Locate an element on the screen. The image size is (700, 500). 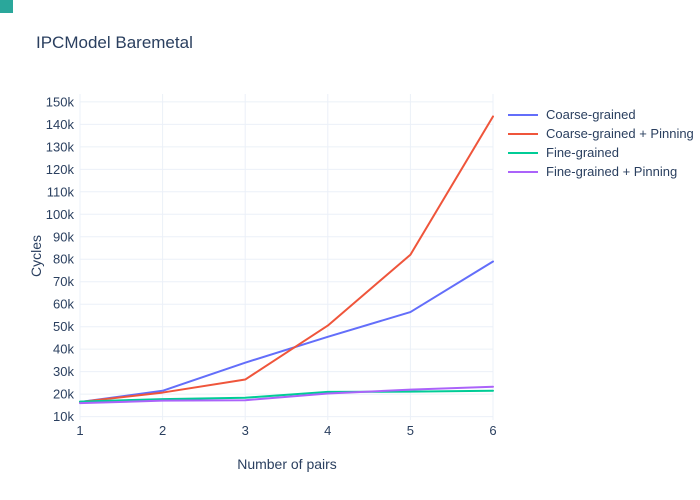
y-tick-label: 40k is located at coordinates (63, 349).